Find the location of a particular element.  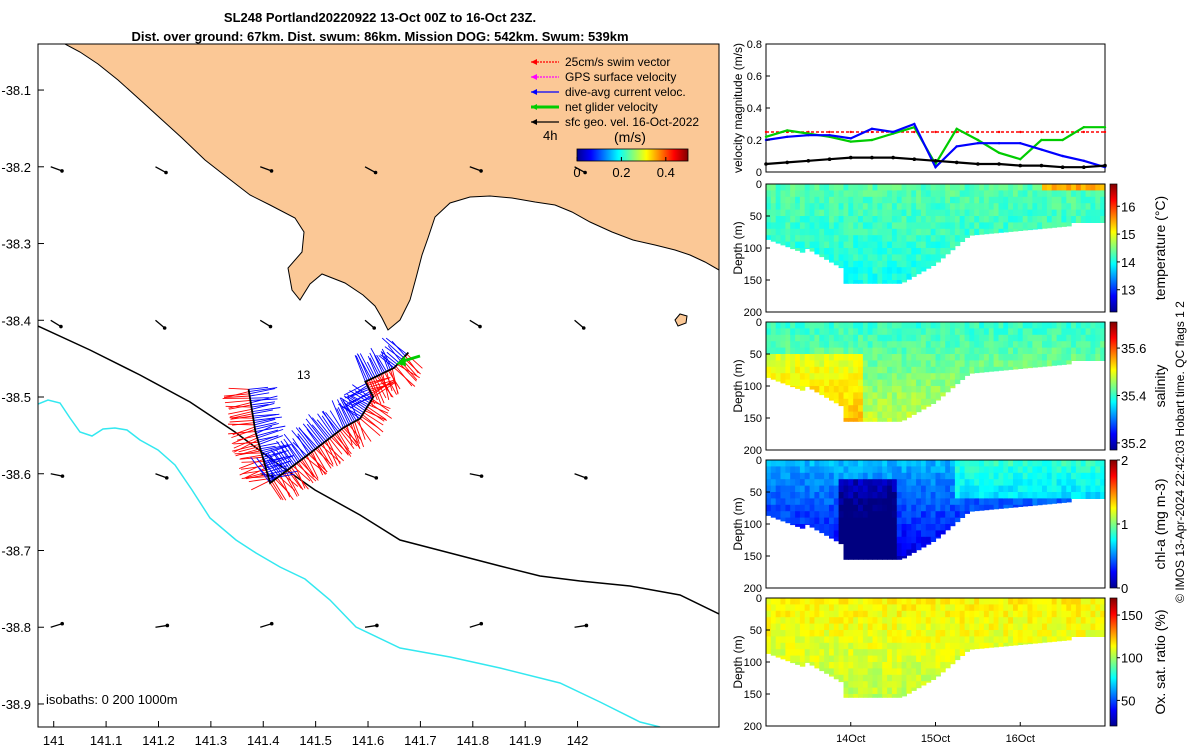

velocity-point is located at coordinates (766, 136).